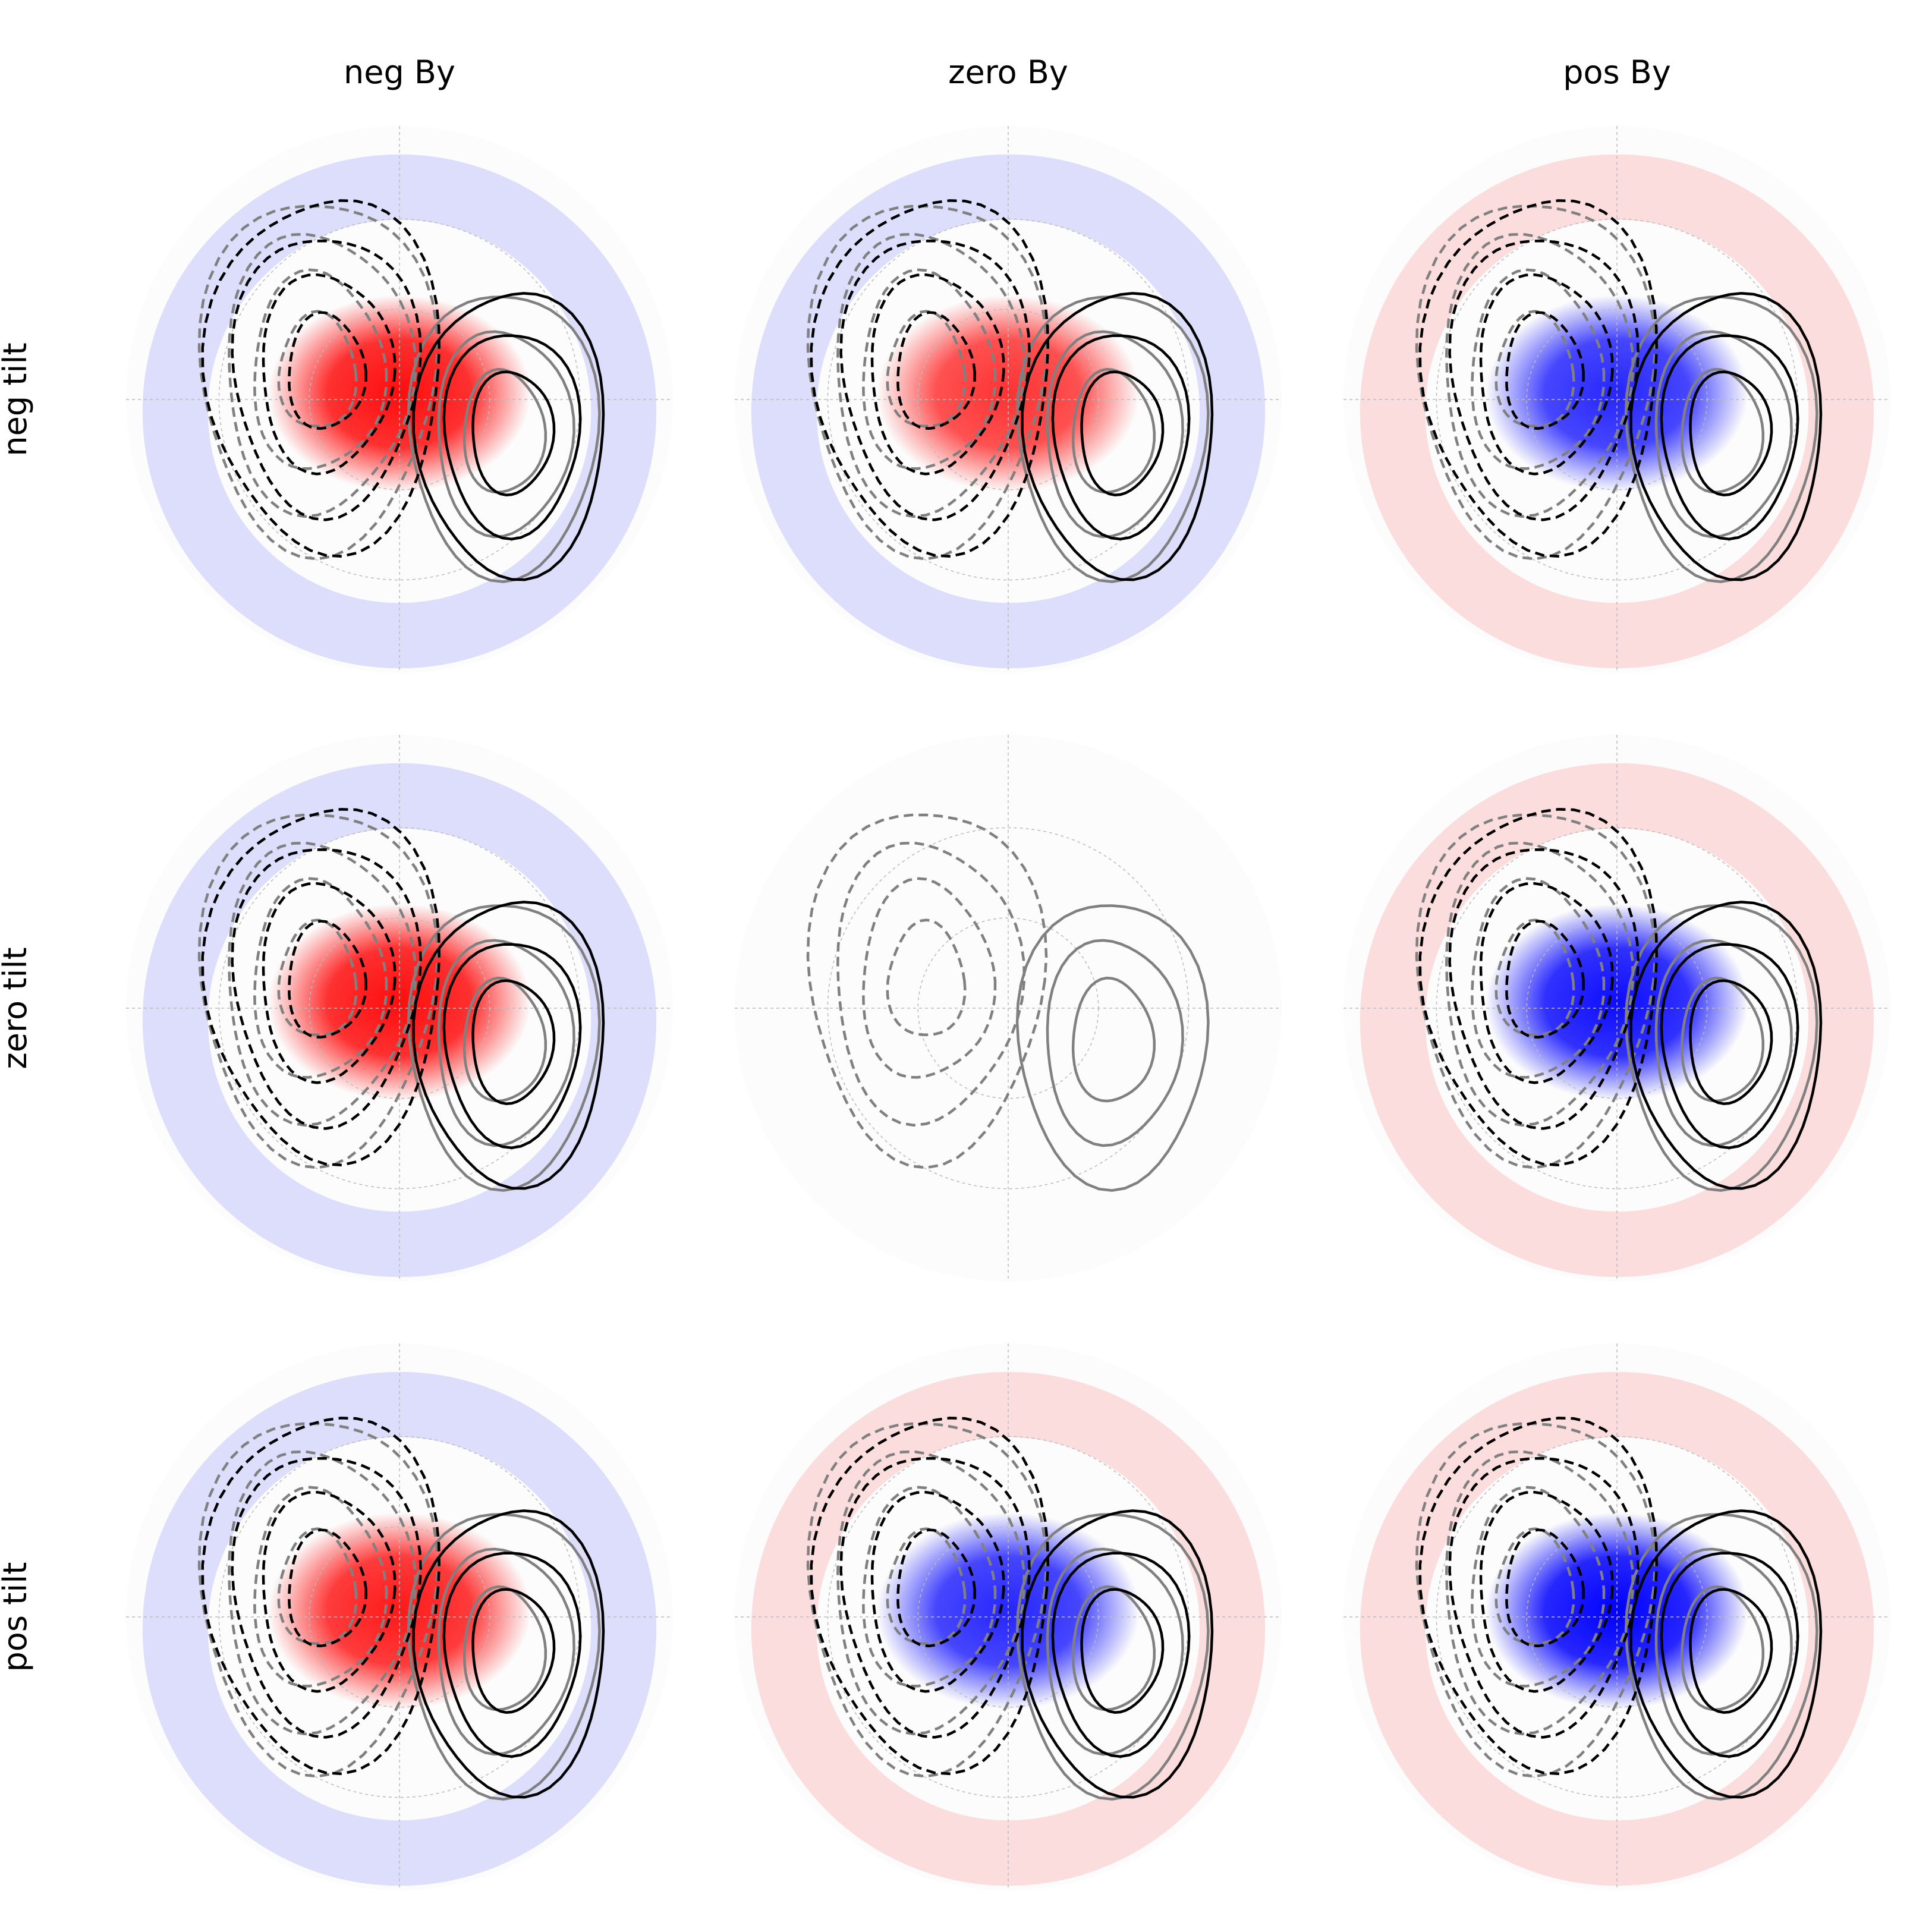 The height and width of the screenshot is (1932, 1932). Describe the element at coordinates (1617, 72) in the screenshot. I see `col-title-pos-by: pos By` at that location.